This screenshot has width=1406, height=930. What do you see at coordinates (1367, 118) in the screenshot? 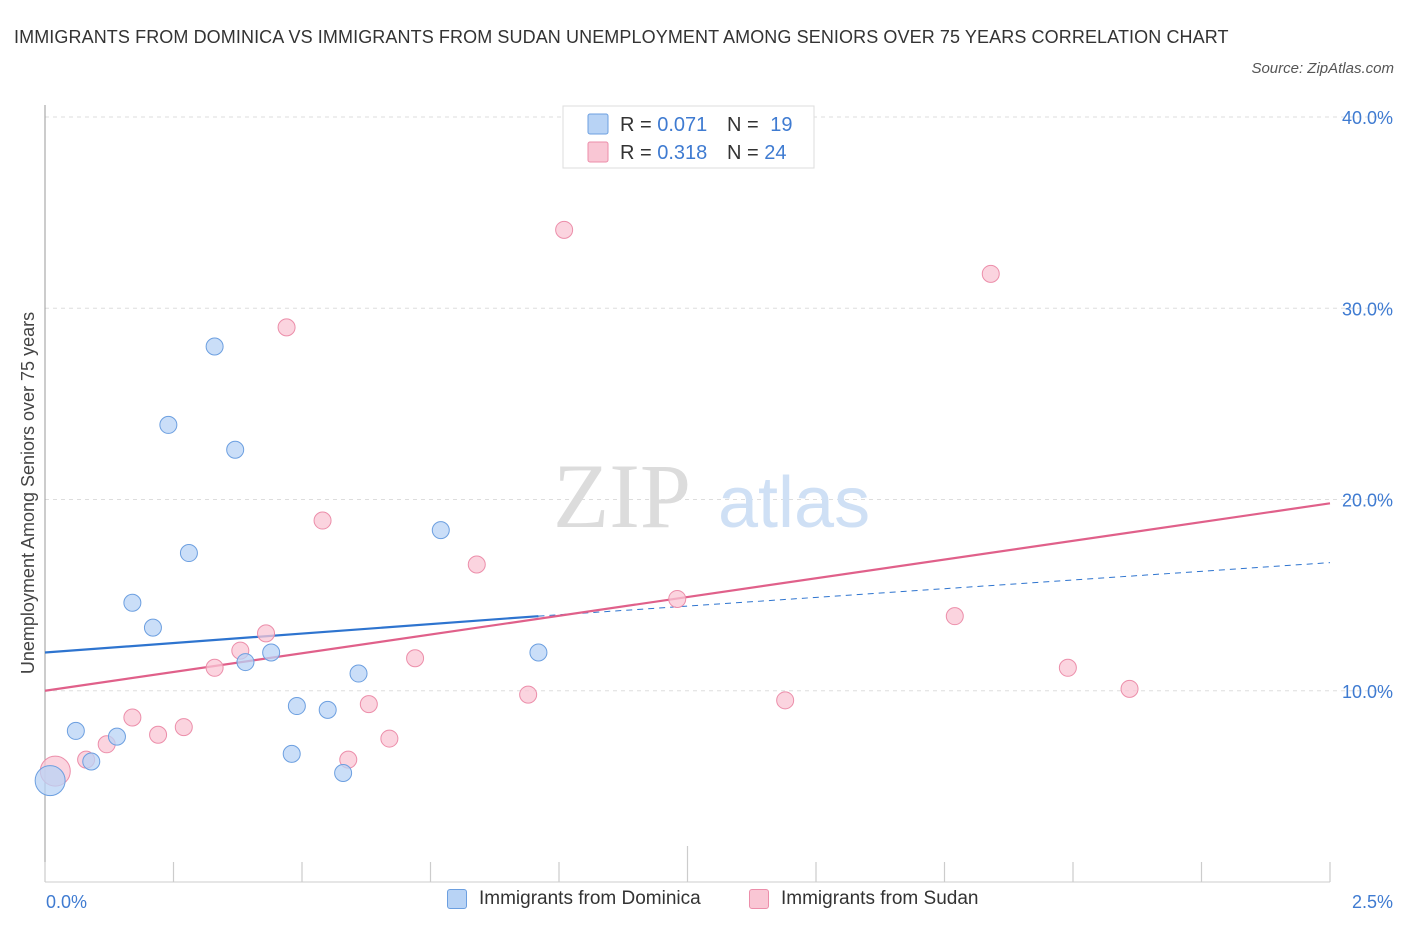
I see `y-tick-label: 40.0%` at bounding box center [1367, 118].